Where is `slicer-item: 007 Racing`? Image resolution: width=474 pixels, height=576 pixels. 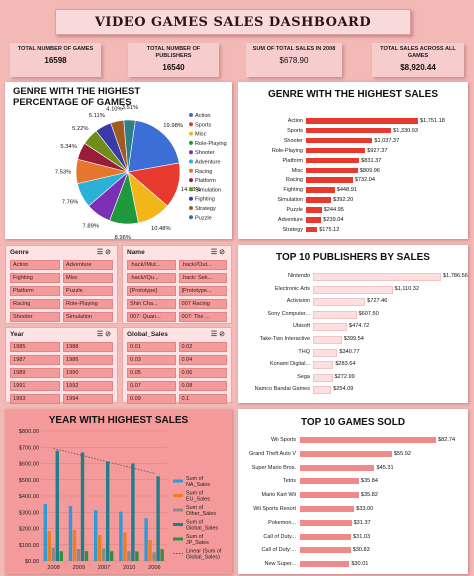
slicer-item: 007 Racing is located at coordinates (202, 304).